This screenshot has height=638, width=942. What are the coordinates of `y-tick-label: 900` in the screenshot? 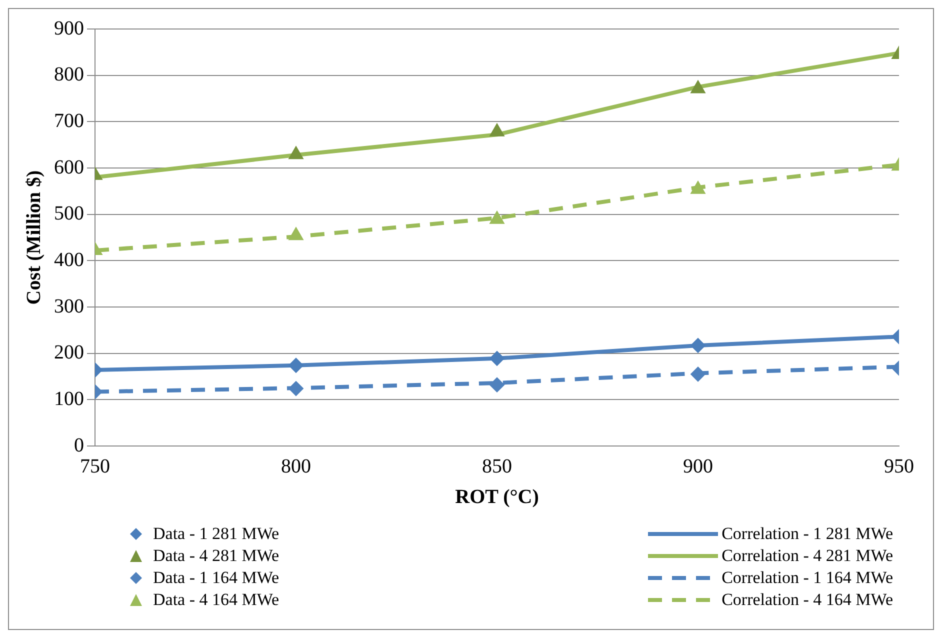 It's located at (69, 28).